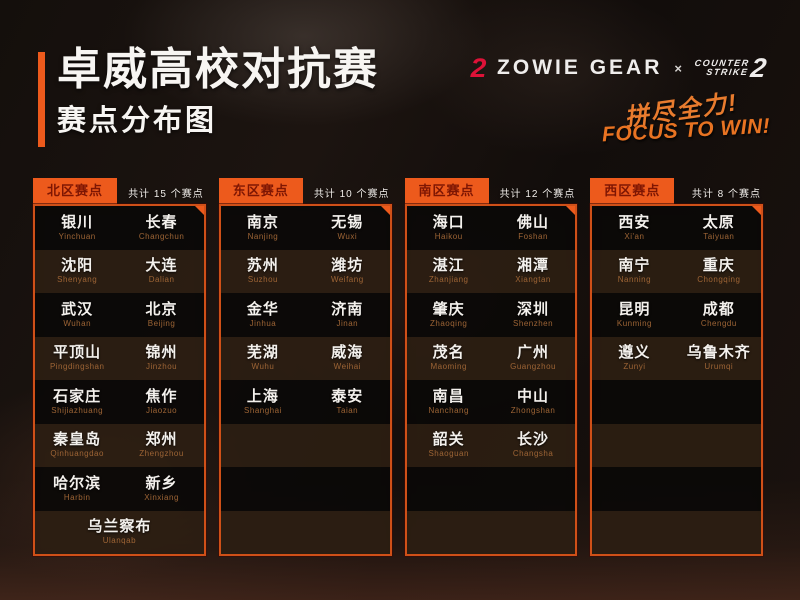 Image resolution: width=800 pixels, height=600 pixels. I want to click on city-name: 南京, so click(262, 222).